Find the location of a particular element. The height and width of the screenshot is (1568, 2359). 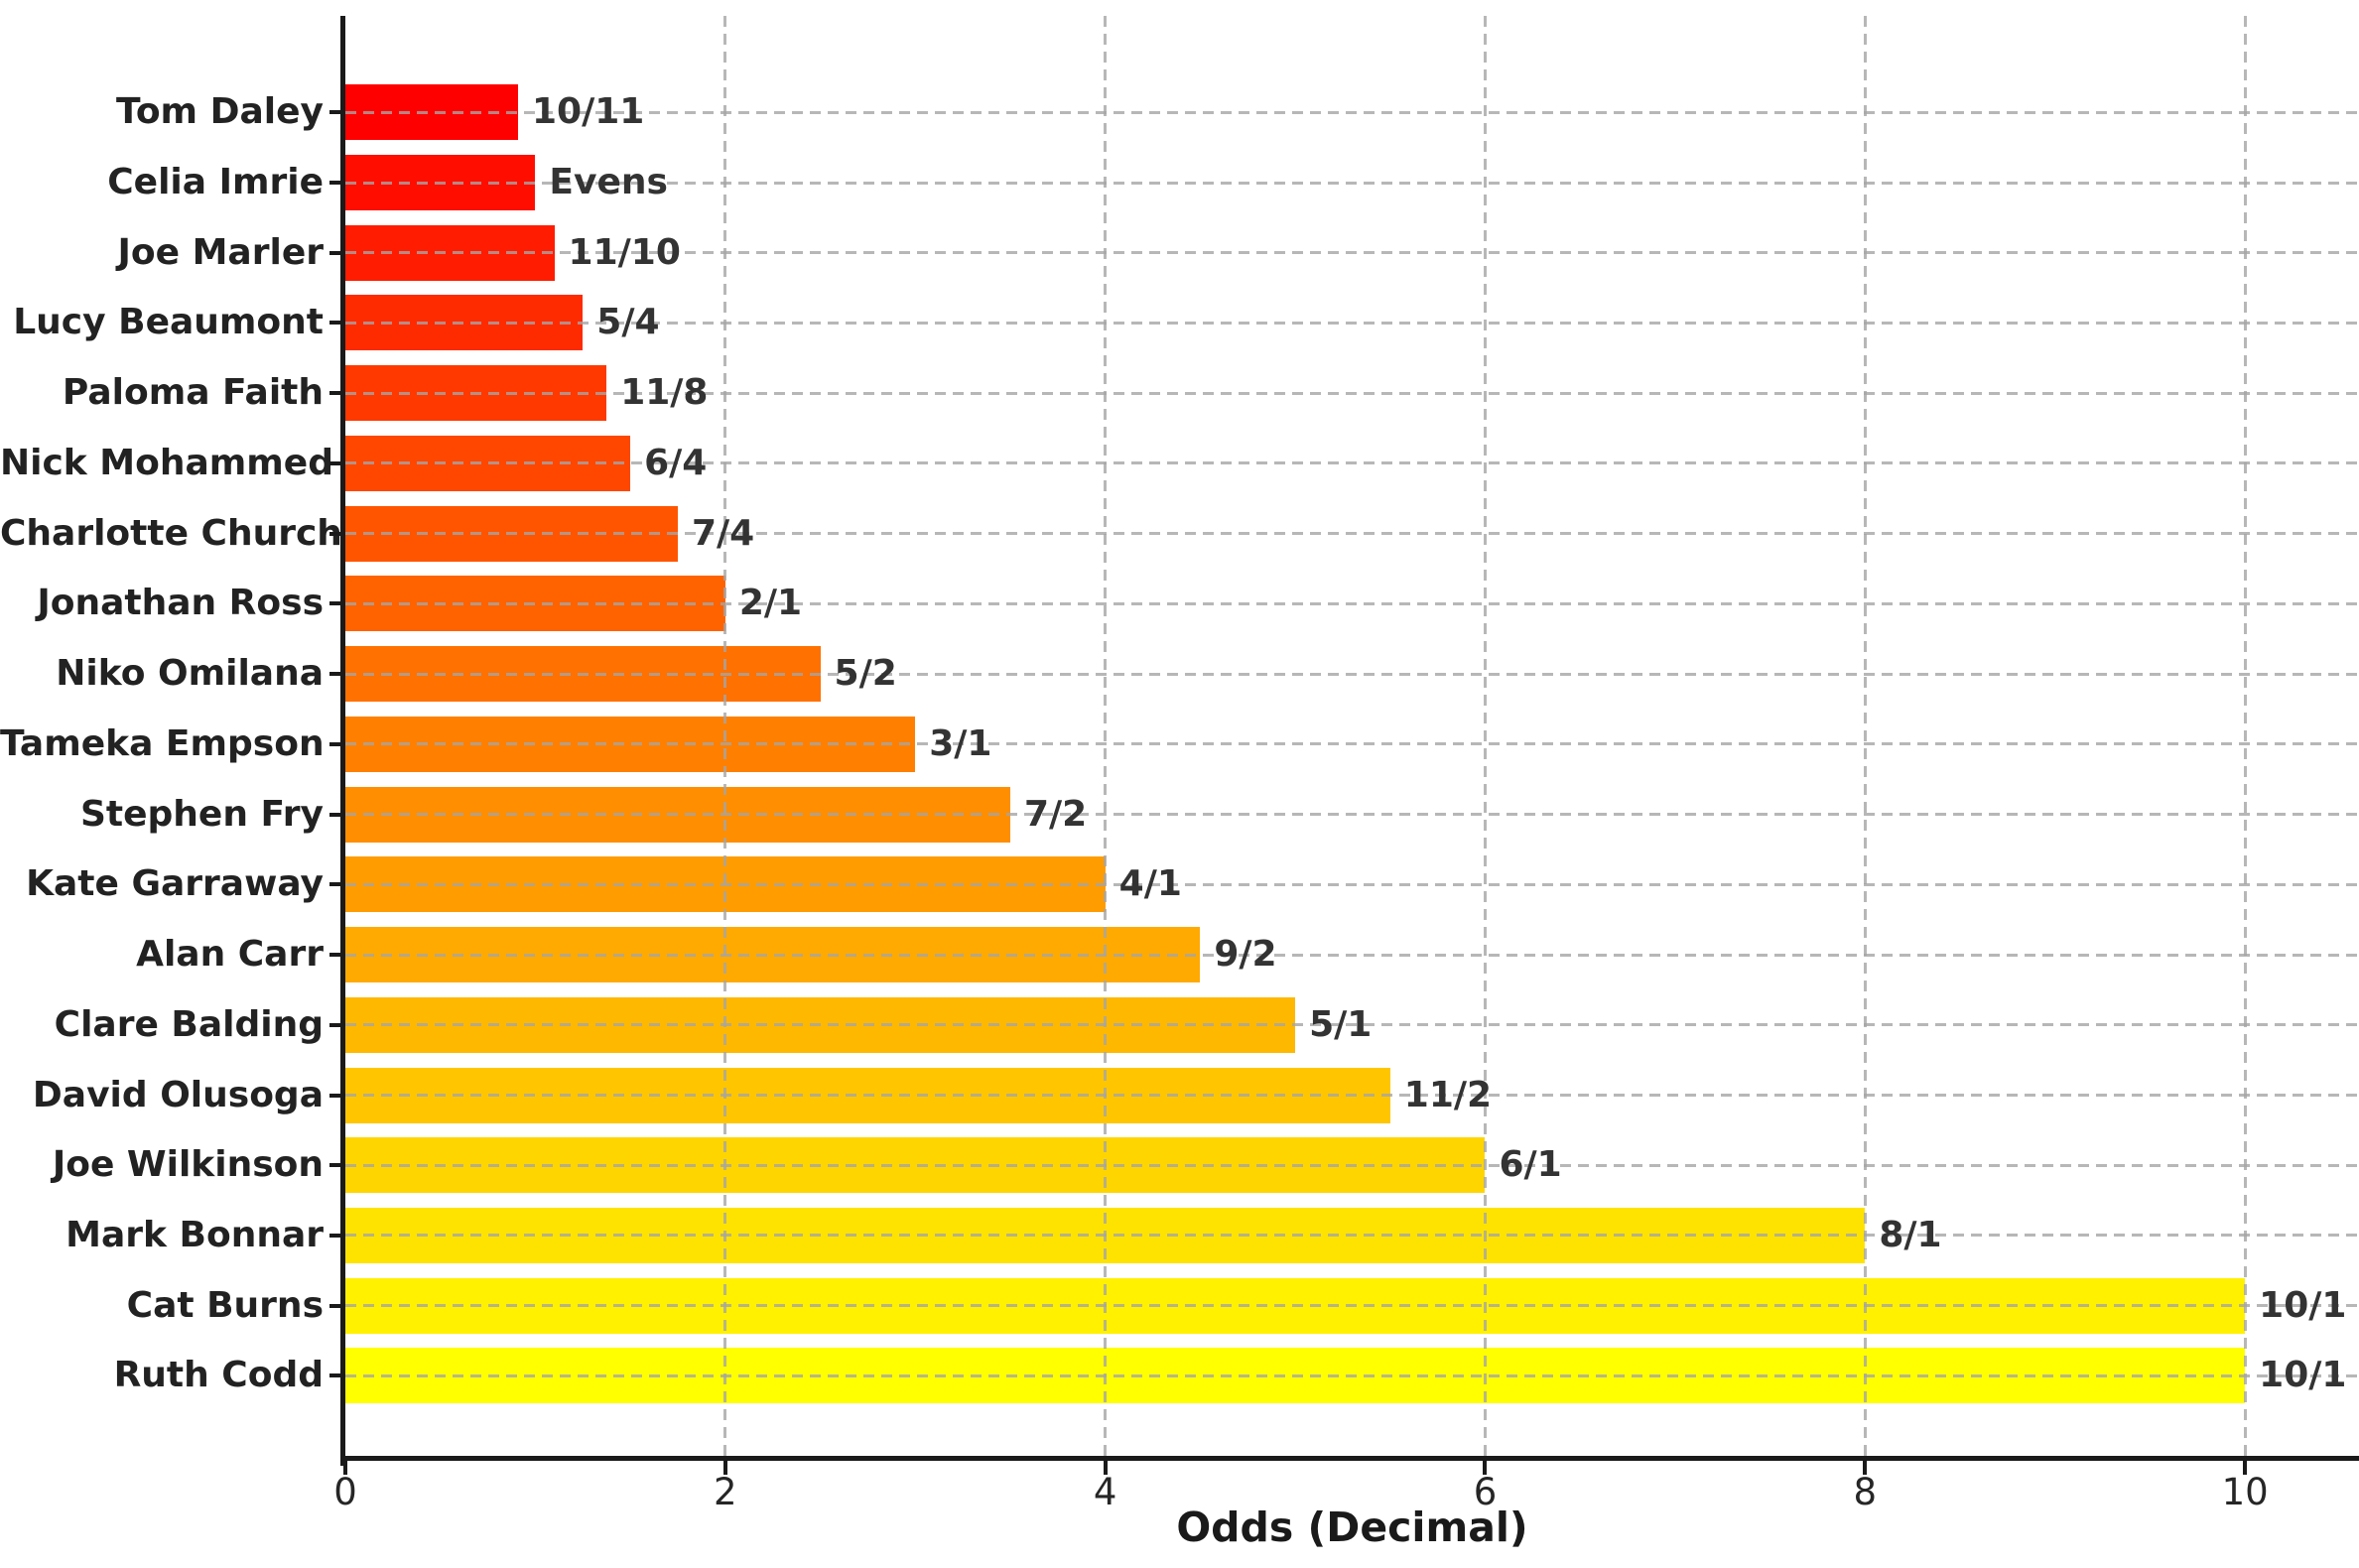

gridline-y-joe-wilkinson is located at coordinates (1352, 1165).